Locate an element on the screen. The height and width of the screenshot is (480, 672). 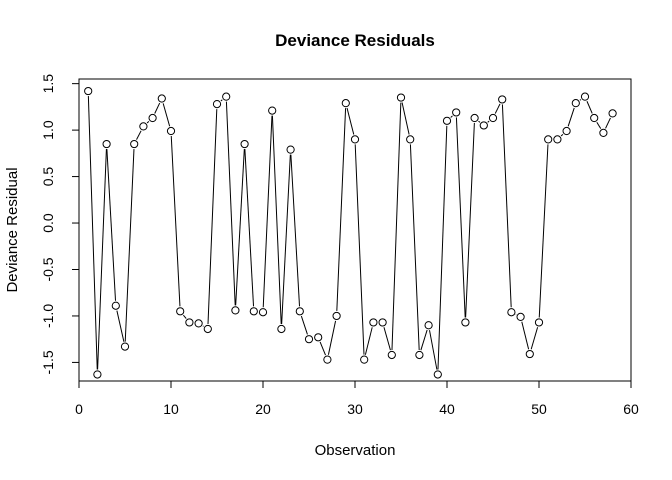
x-tick-label: 60 is located at coordinates (631, 409).